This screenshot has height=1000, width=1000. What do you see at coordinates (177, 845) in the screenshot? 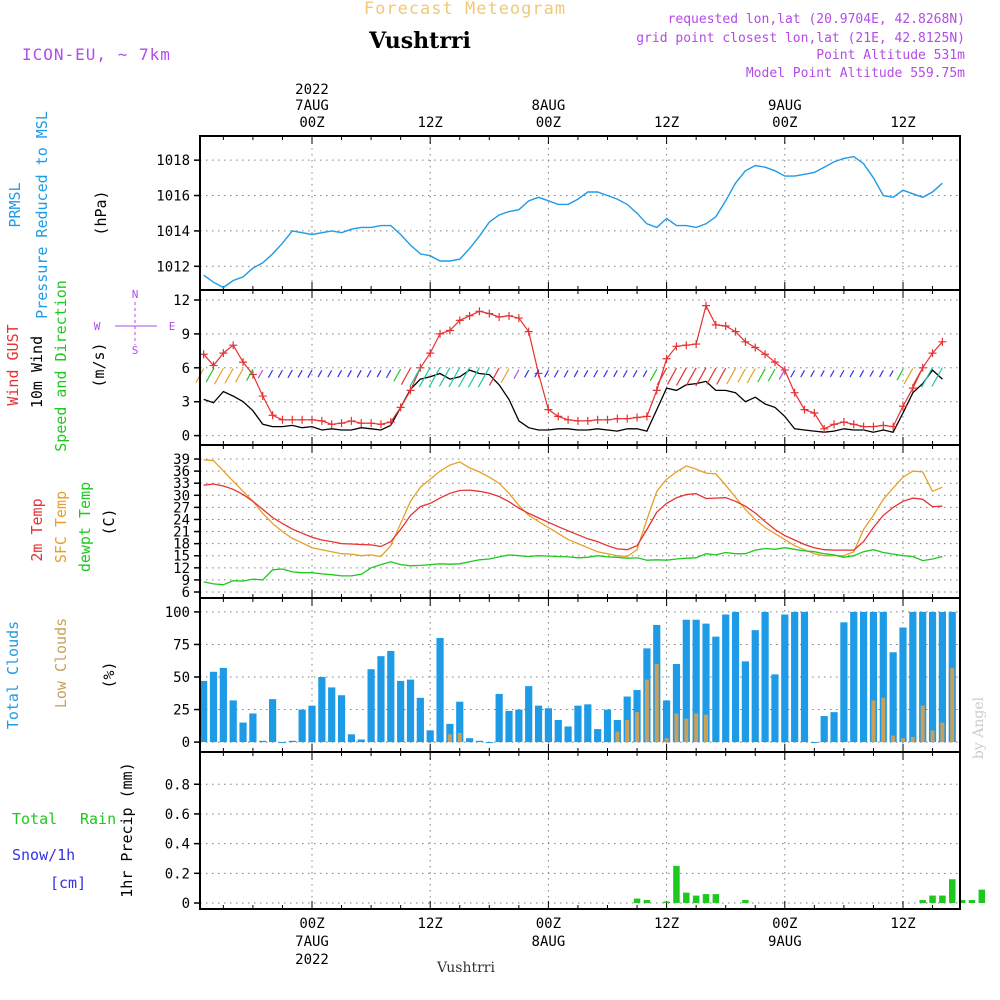
I see `y-tick-label: 0.4` at bounding box center [177, 845].